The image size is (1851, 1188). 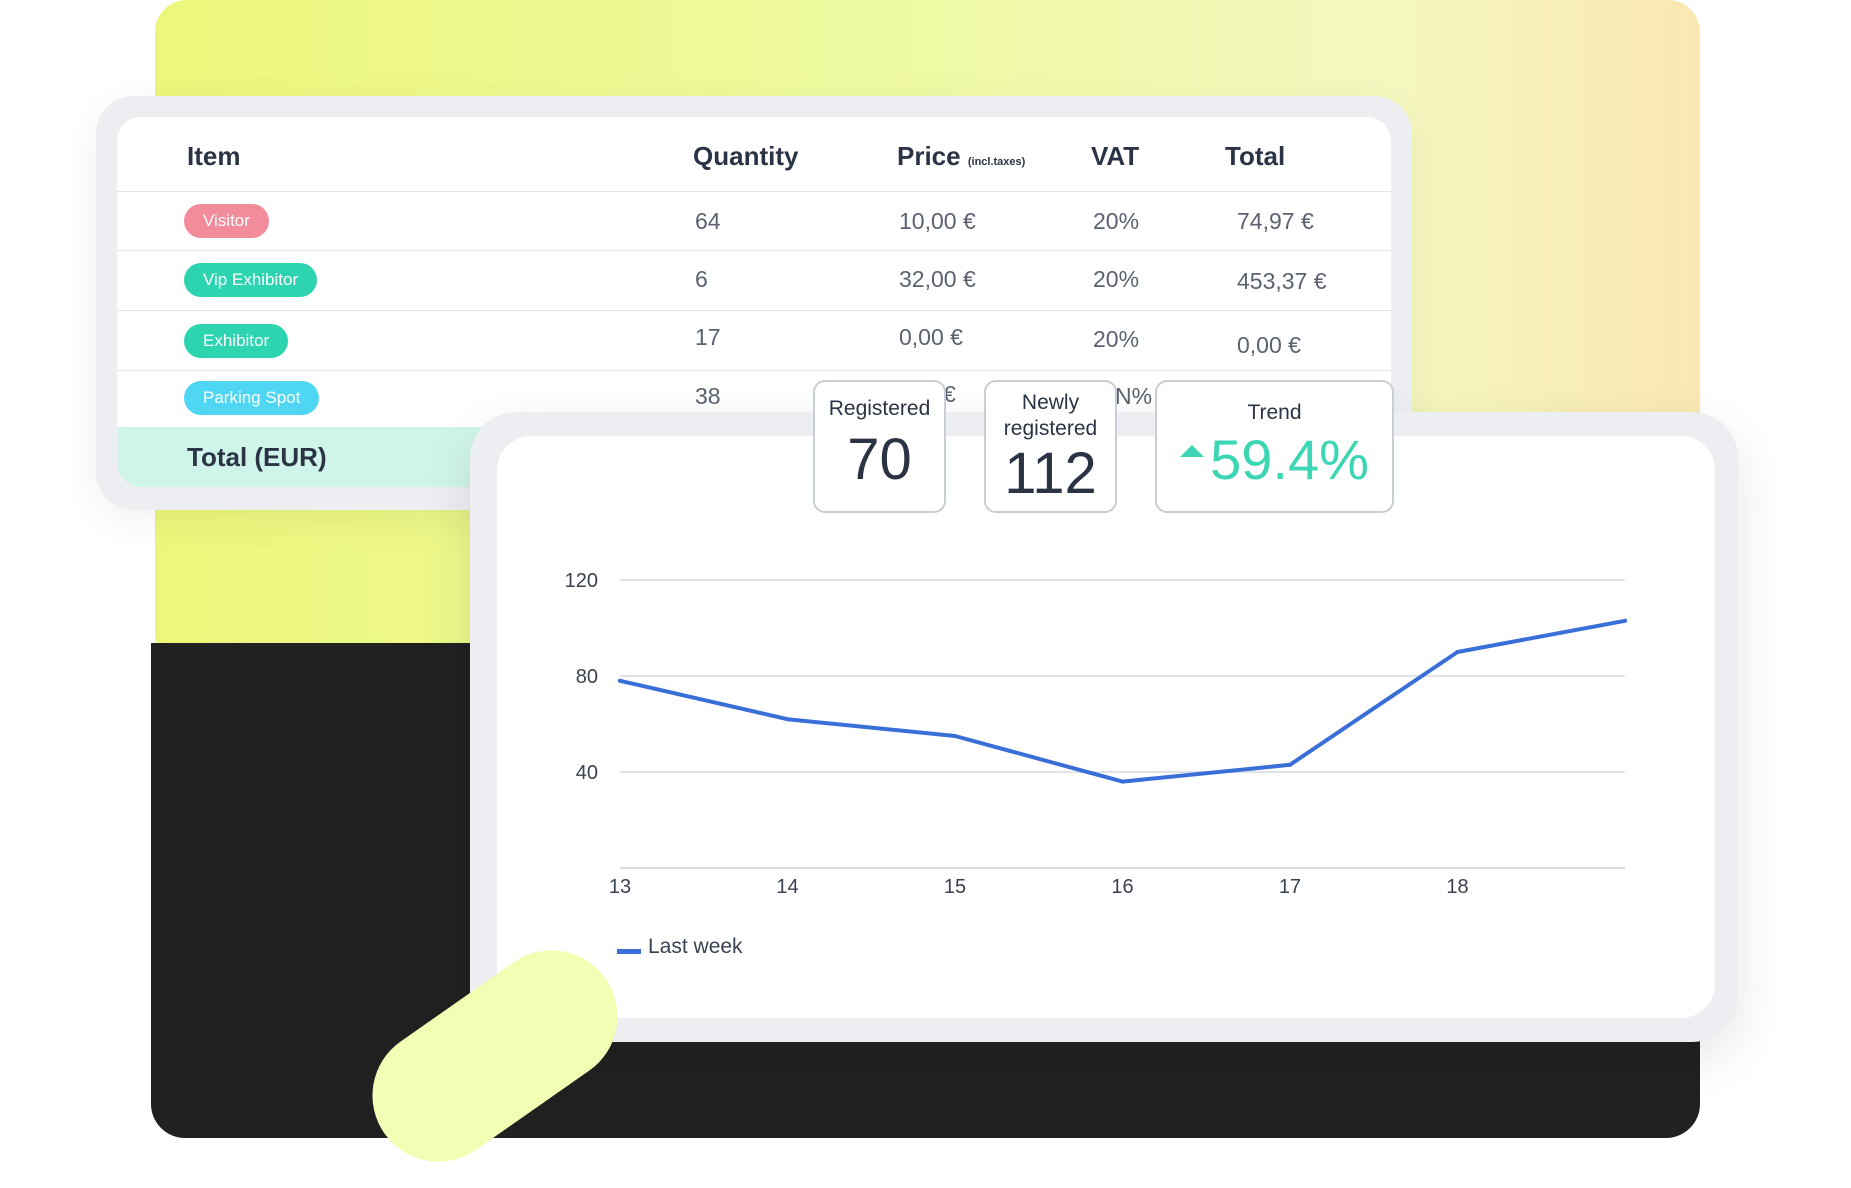 I want to click on y-tick-label: 40, so click(x=587, y=773).